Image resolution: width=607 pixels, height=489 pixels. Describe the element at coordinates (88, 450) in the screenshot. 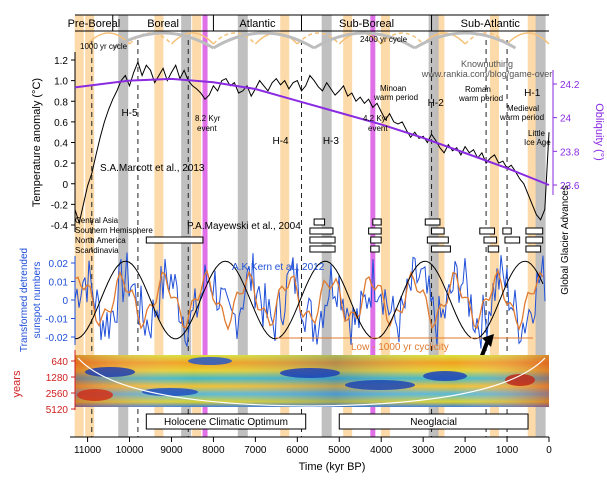

I see `x-tick-label: 11000` at that location.